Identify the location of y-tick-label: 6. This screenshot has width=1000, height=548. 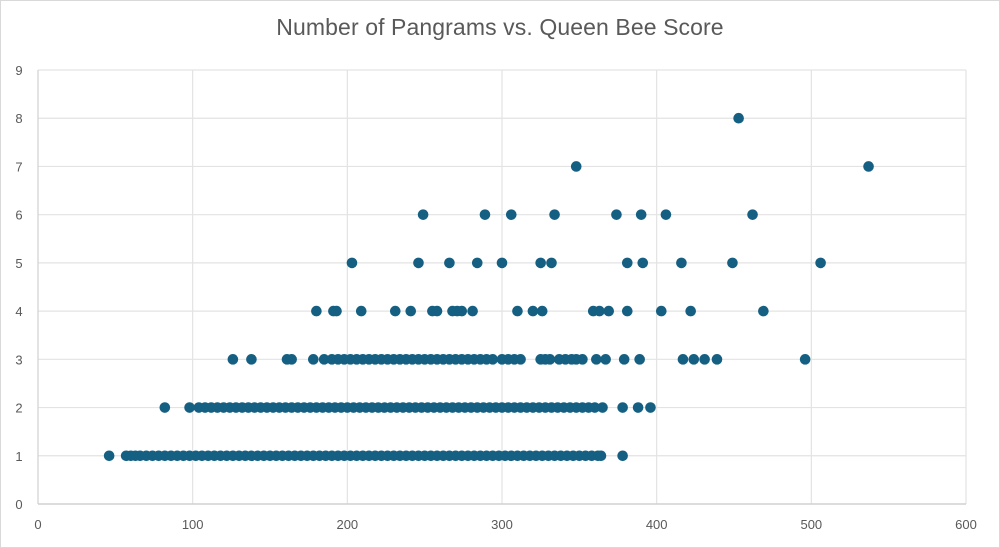
(18, 215).